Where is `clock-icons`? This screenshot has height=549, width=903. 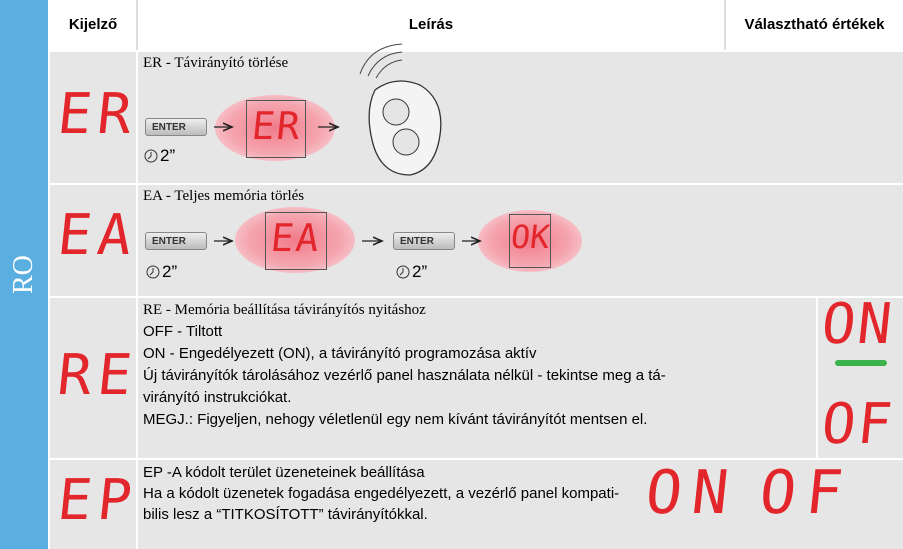 clock-icons is located at coordinates (277, 214).